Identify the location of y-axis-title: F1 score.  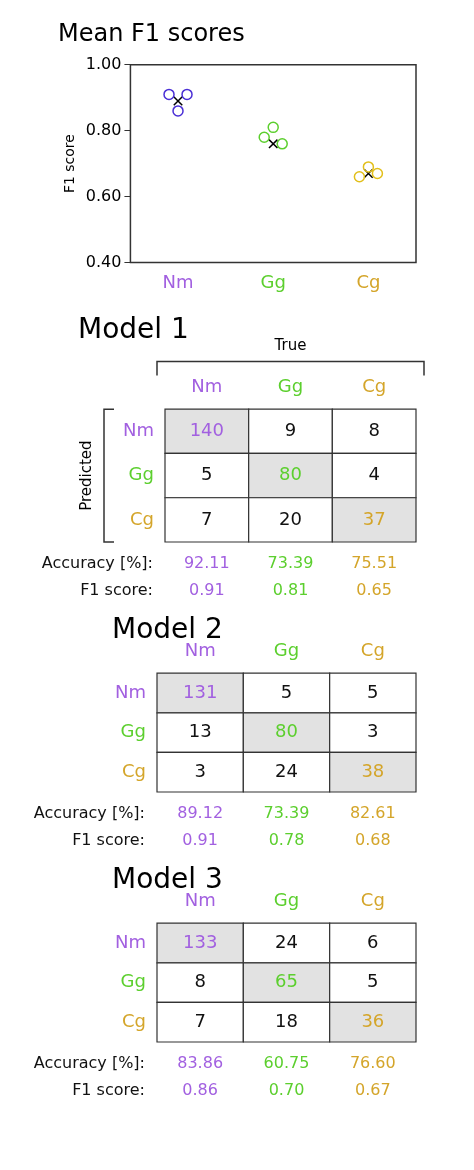
(69, 164).